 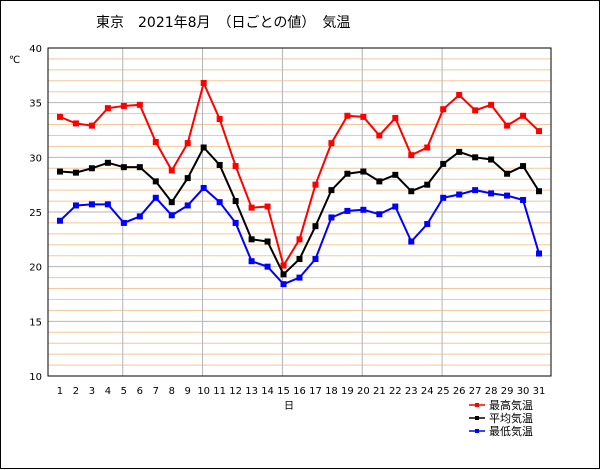 I want to click on x-tick-label: 6, so click(x=140, y=391).